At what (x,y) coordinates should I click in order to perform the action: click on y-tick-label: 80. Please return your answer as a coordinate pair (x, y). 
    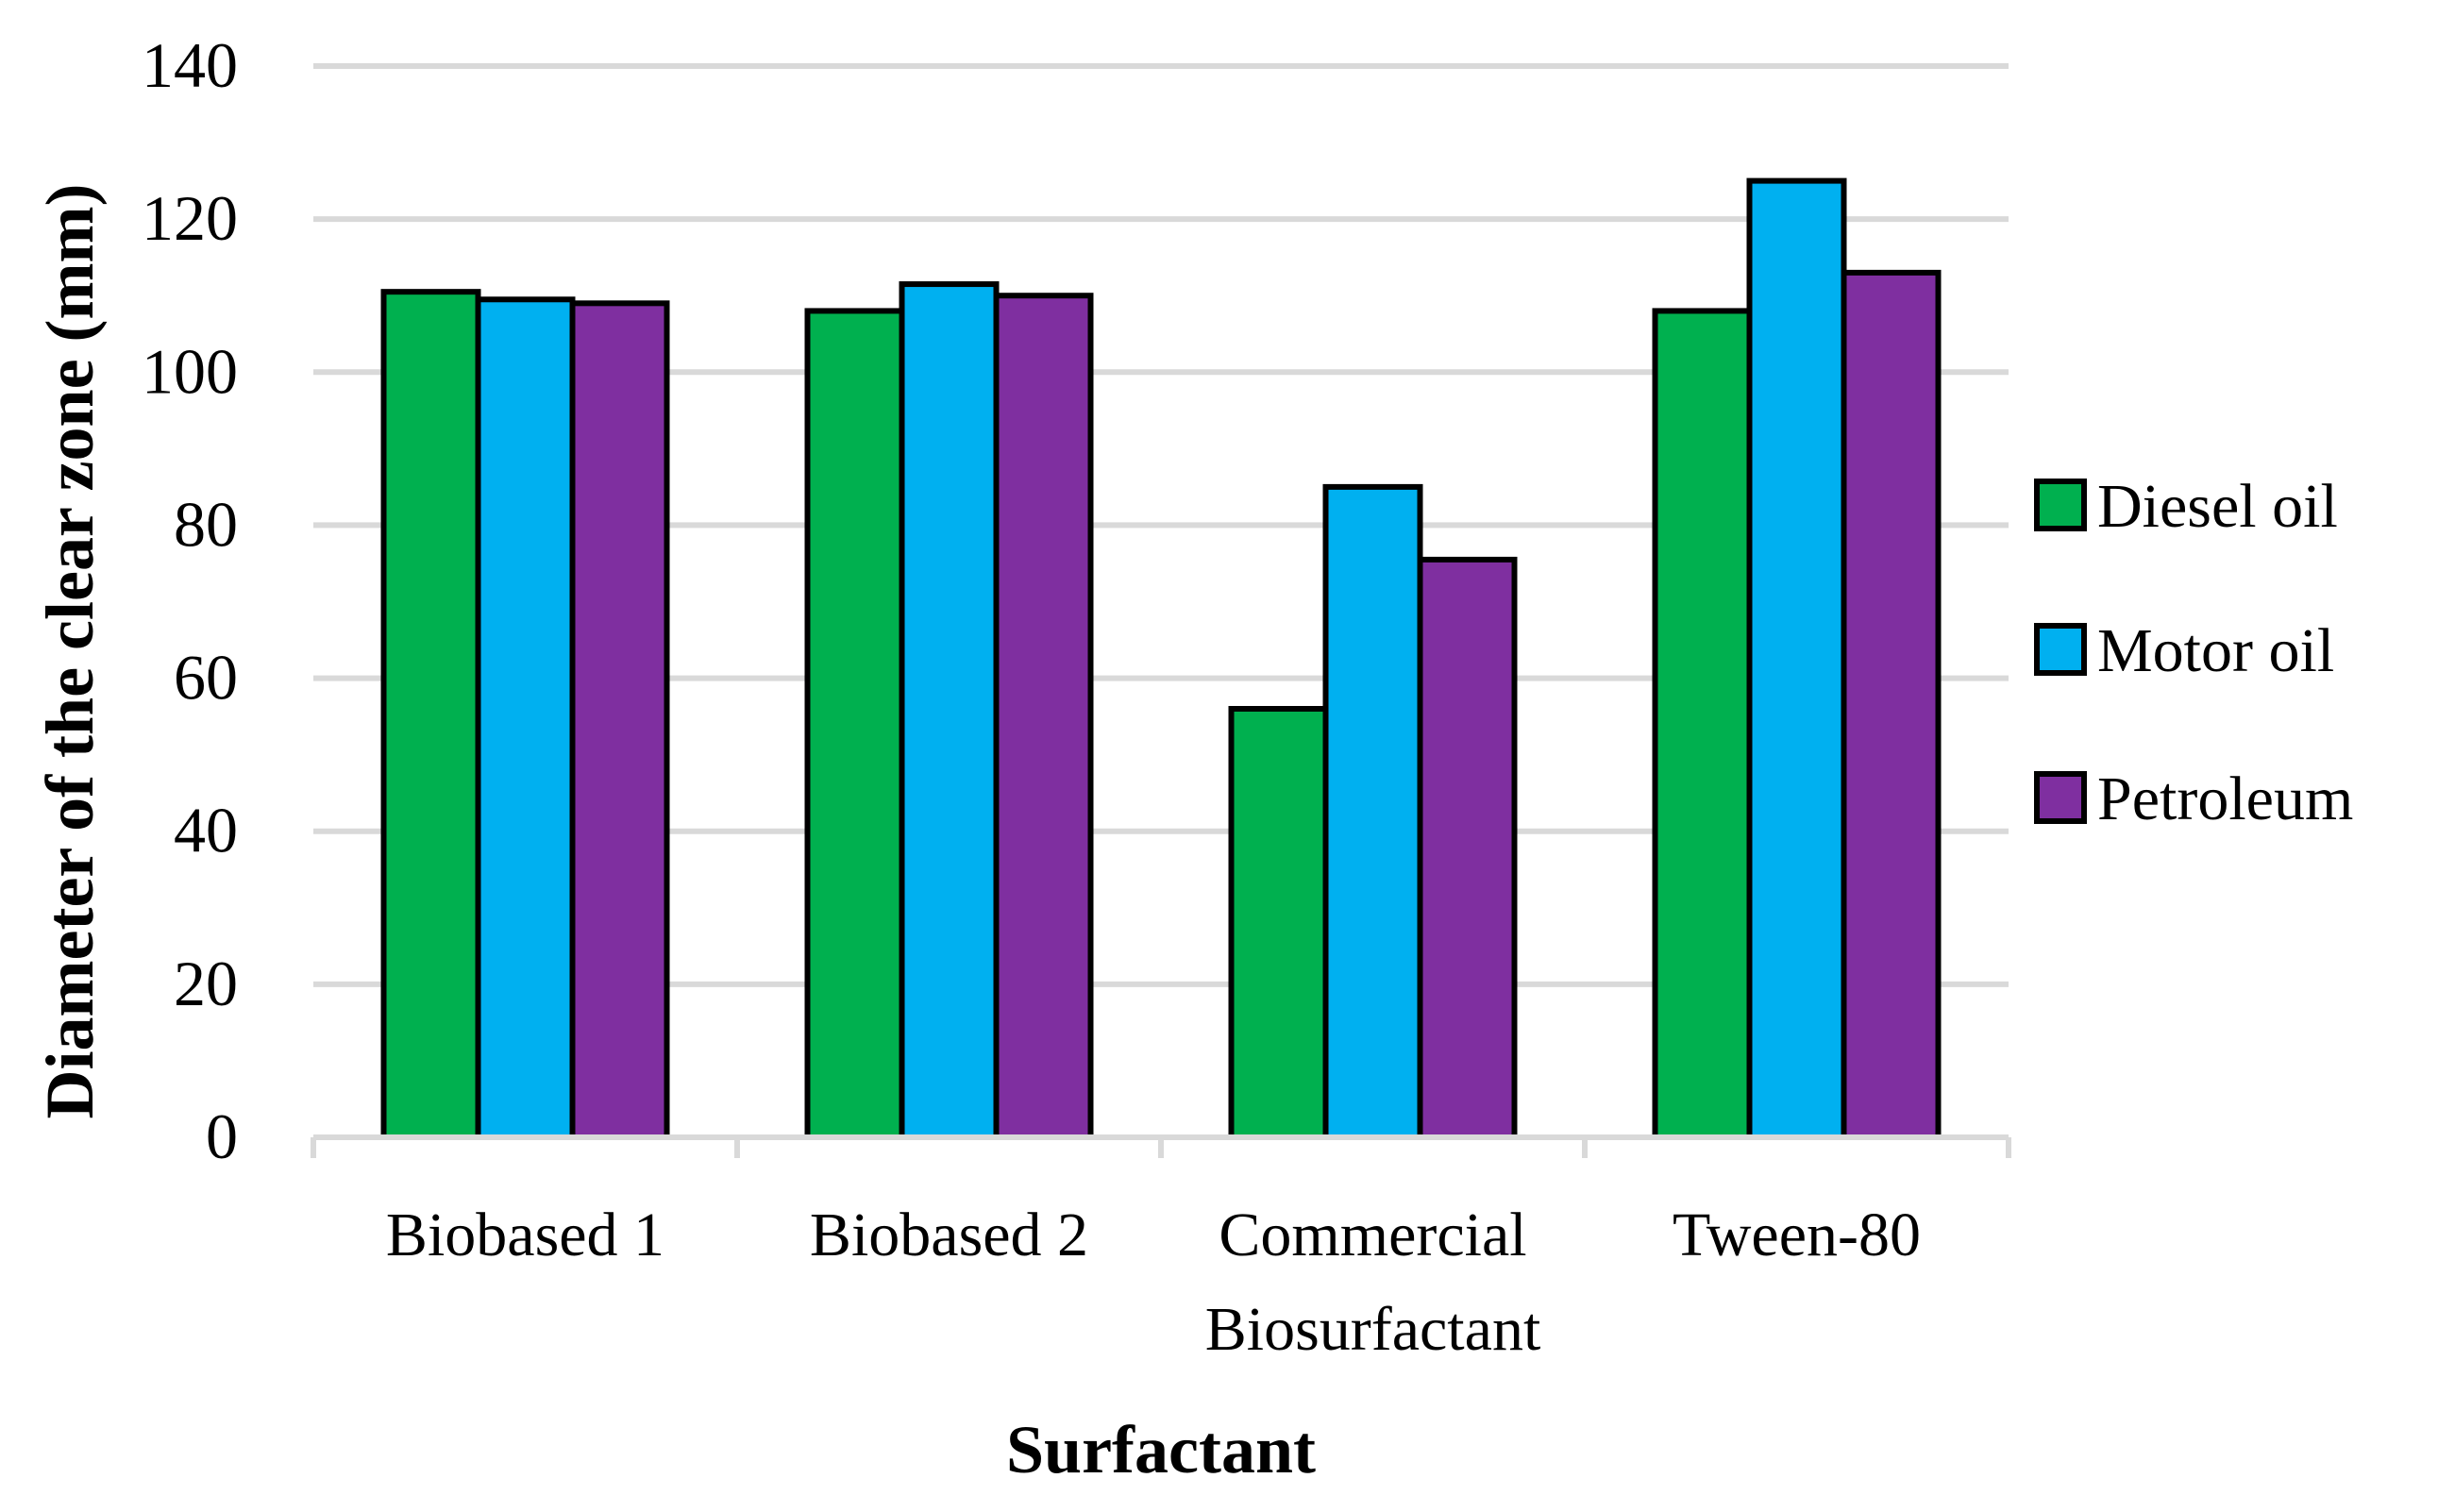
    Looking at the image, I should click on (206, 524).